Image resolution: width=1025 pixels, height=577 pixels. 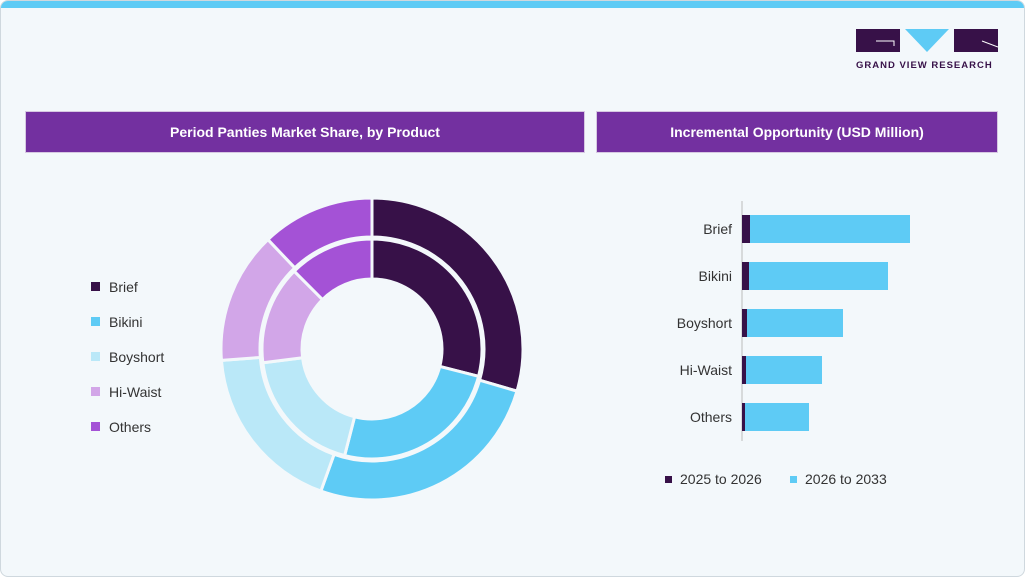 What do you see at coordinates (797, 132) in the screenshot?
I see `opportunity-chart-title: Incremental Opportunity (USD Million)` at bounding box center [797, 132].